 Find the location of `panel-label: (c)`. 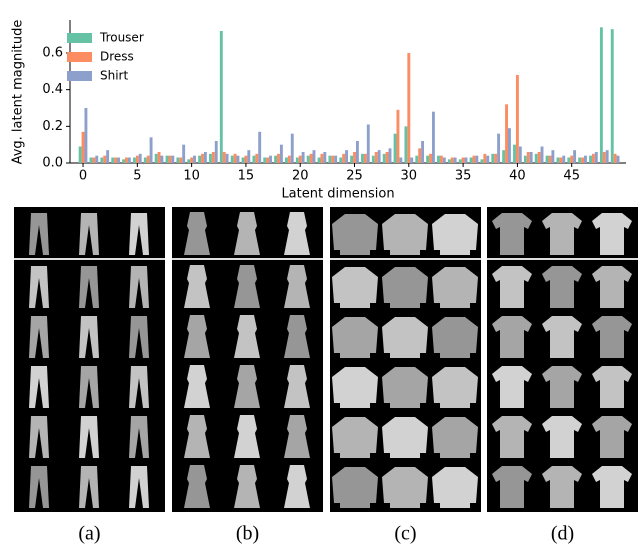

panel-label: (c) is located at coordinates (405, 534).